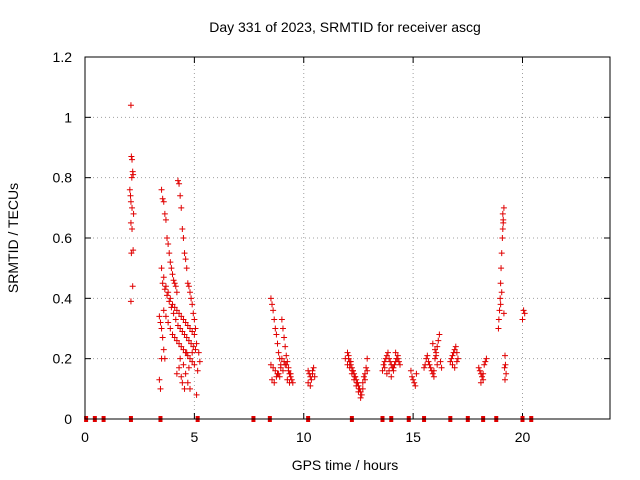 This screenshot has width=640, height=480. Describe the element at coordinates (63, 298) in the screenshot. I see `y-tick-label: 0.4` at that location.